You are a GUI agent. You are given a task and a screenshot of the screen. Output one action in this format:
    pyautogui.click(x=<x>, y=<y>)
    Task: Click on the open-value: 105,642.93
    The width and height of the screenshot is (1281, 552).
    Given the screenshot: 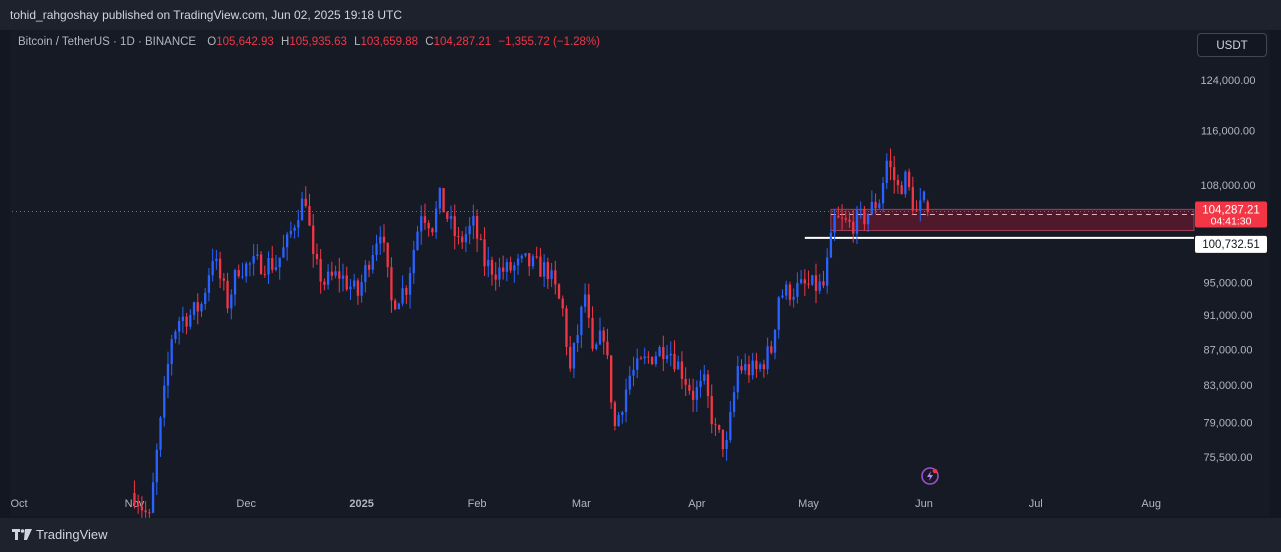 What is the action you would take?
    pyautogui.click(x=245, y=42)
    